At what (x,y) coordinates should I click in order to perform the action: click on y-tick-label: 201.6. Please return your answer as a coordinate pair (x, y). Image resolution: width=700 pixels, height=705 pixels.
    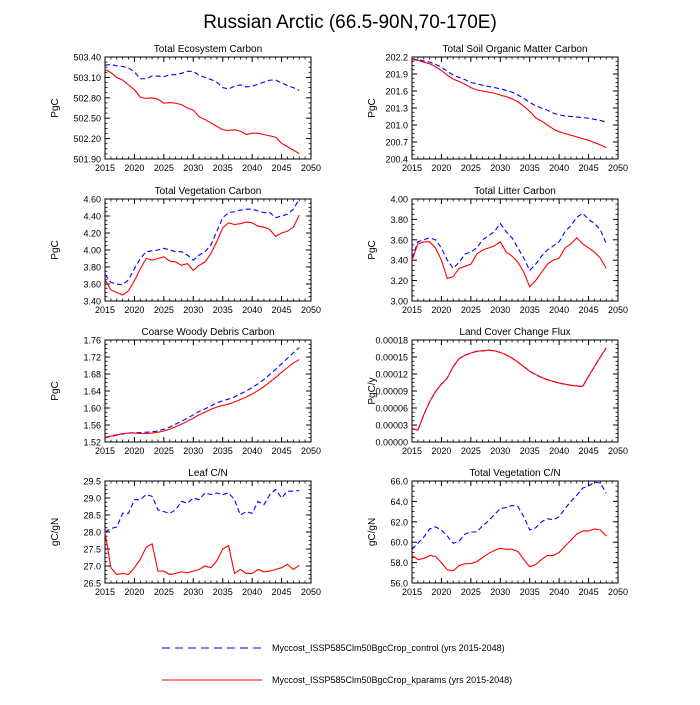
    Looking at the image, I should click on (396, 92).